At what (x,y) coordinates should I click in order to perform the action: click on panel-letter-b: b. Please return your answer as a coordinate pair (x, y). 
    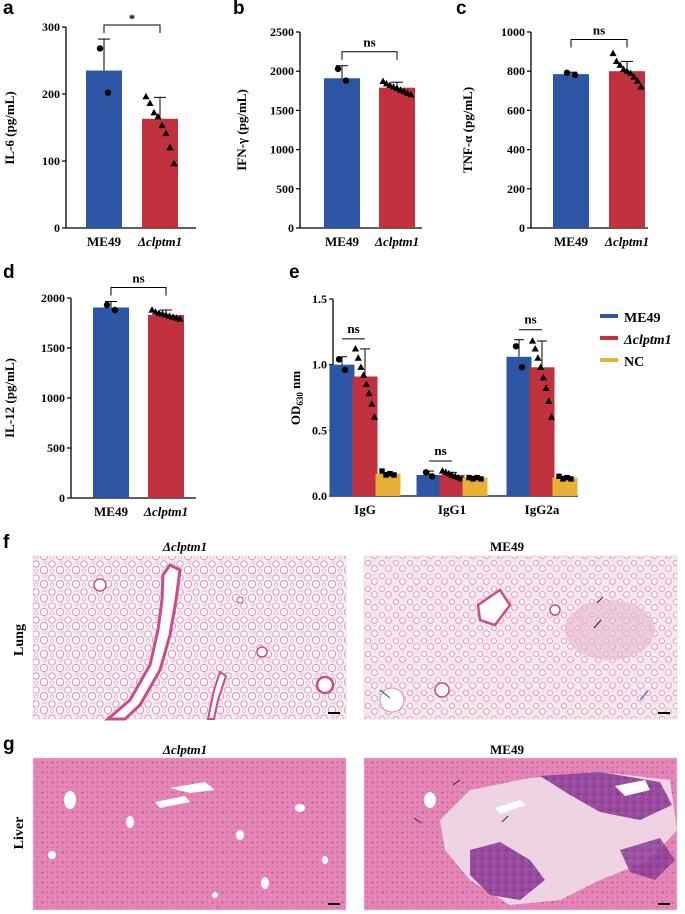
    Looking at the image, I should click on (239, 9).